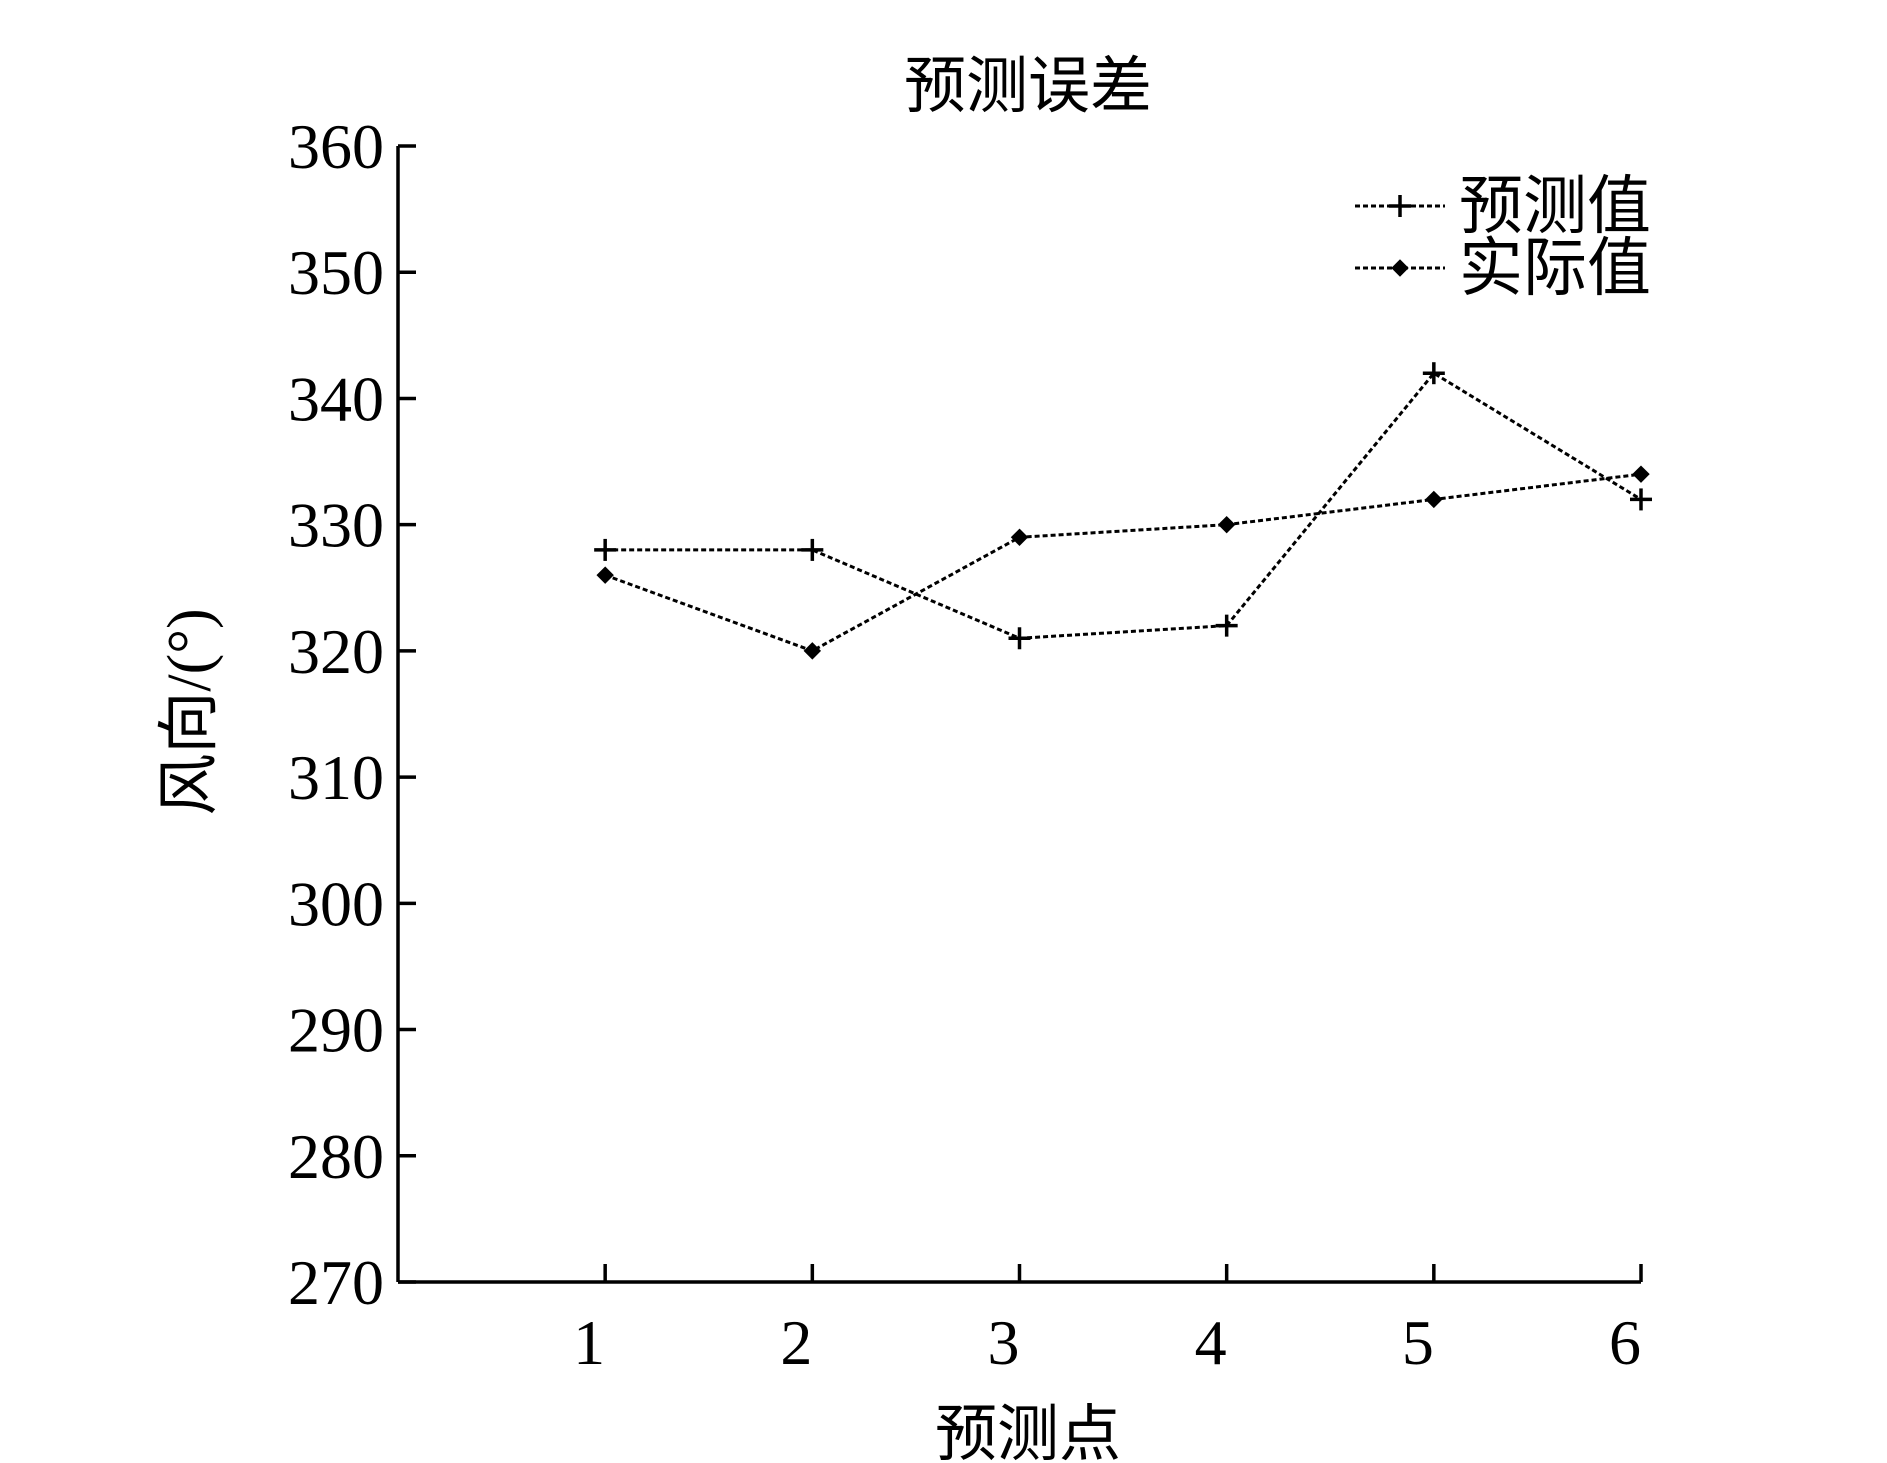 The height and width of the screenshot is (1463, 1887). I want to click on legend-item: 预测值, so click(1503, 206).